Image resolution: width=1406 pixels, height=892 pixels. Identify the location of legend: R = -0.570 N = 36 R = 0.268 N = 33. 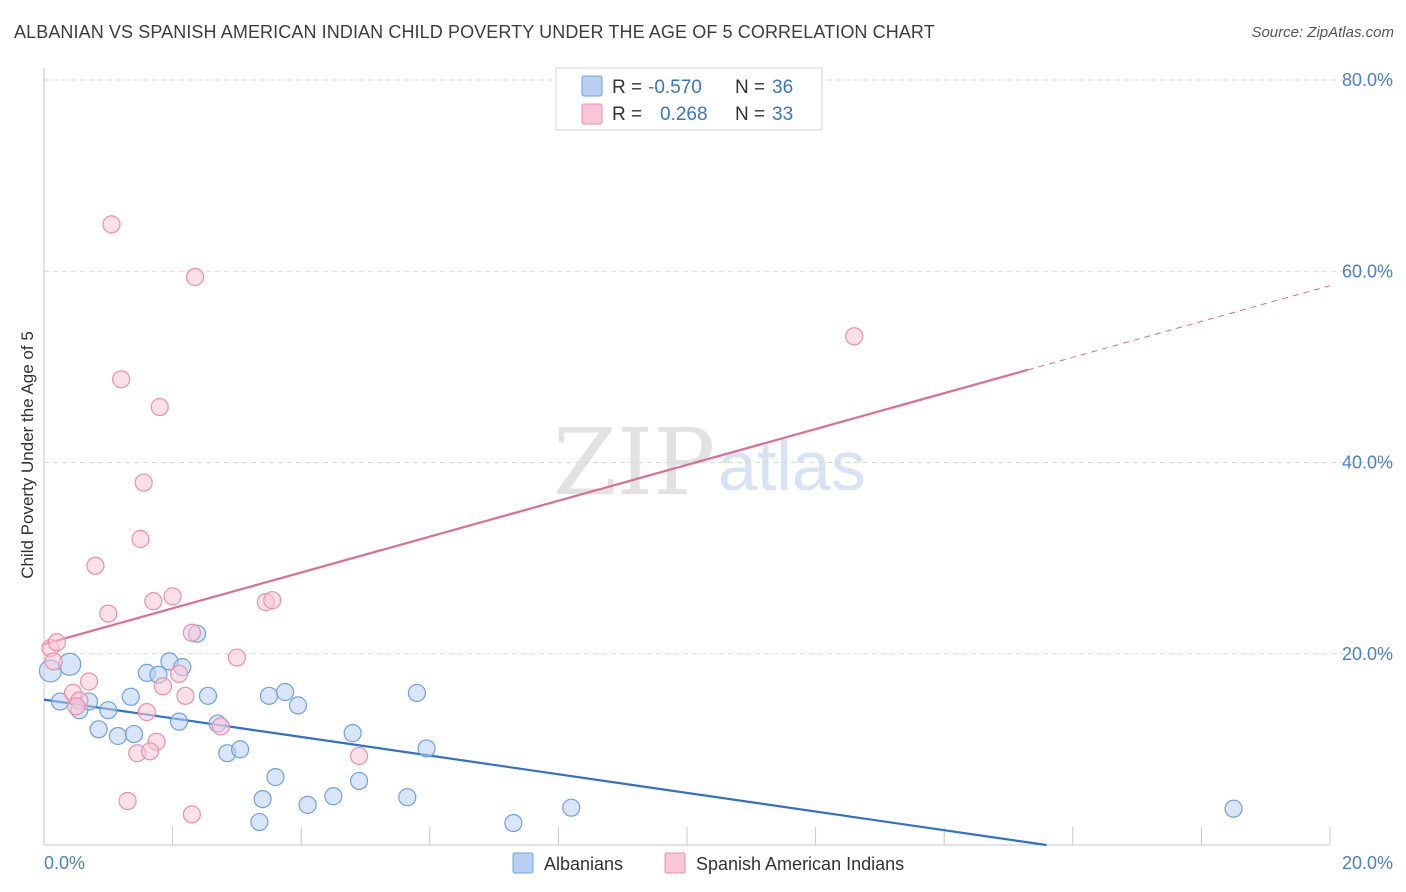
(689, 99).